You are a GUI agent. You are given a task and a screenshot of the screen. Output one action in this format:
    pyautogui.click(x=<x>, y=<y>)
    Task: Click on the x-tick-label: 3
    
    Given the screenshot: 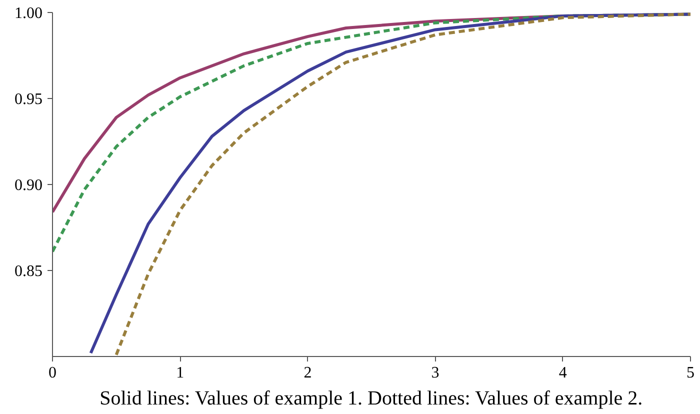 What is the action you would take?
    pyautogui.click(x=435, y=373)
    